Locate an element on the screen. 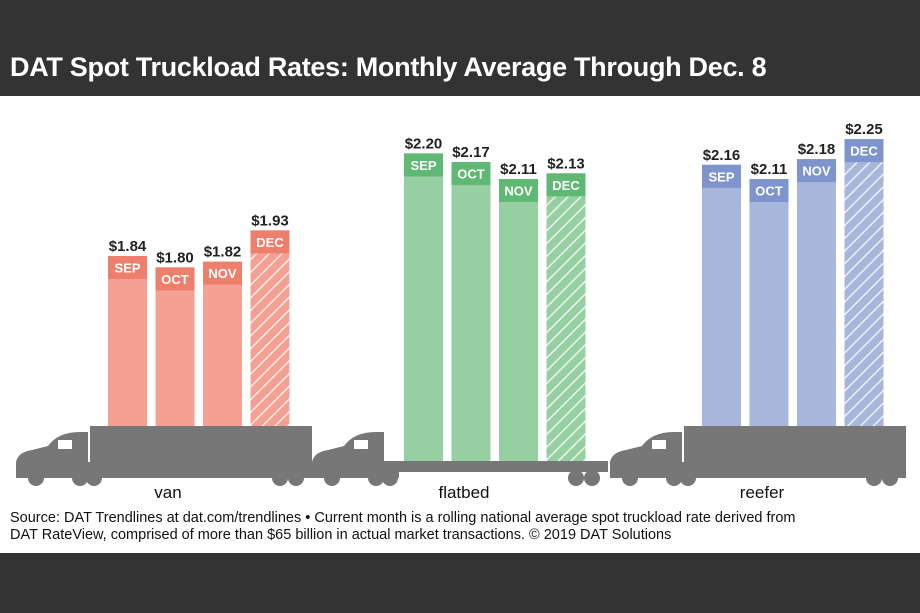 The height and width of the screenshot is (613, 920). flatbed-deck is located at coordinates (496, 466).